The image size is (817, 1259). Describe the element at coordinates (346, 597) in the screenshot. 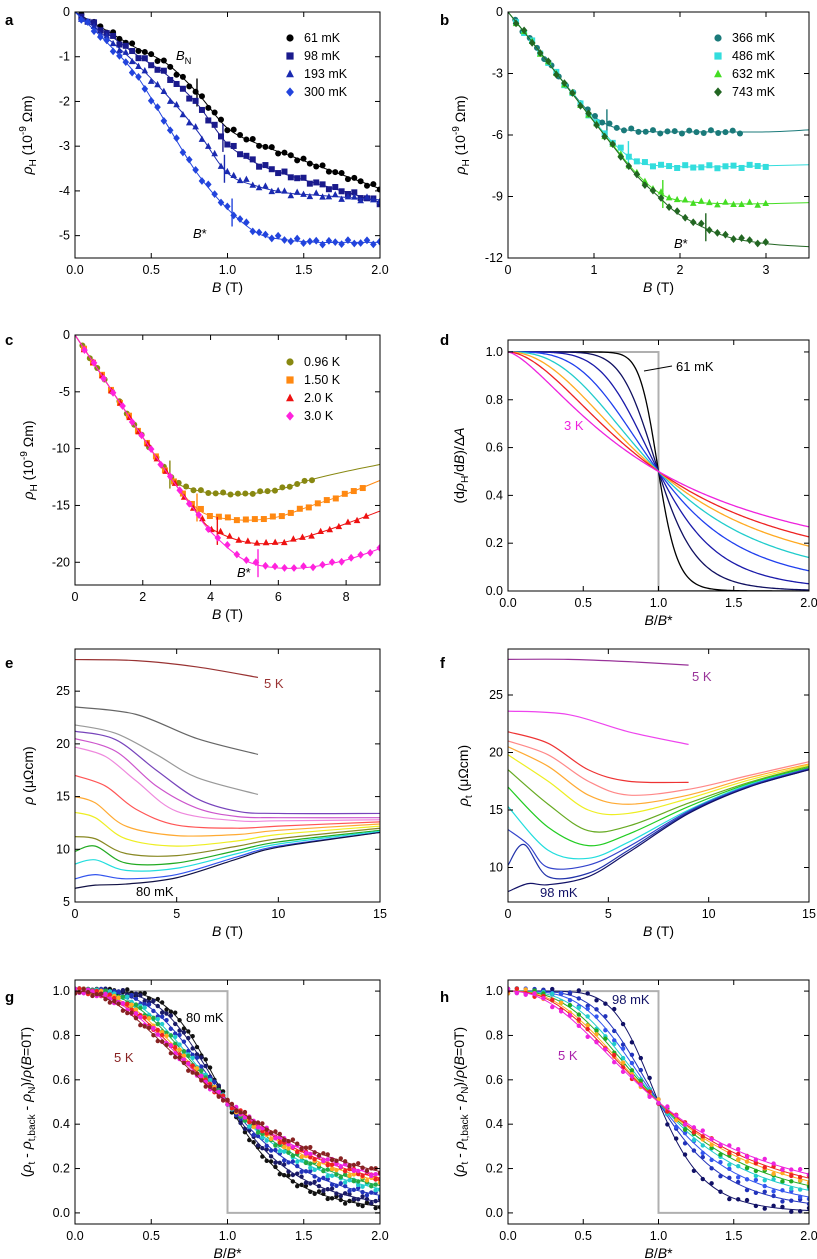

I see `x-tick-label: 8` at that location.